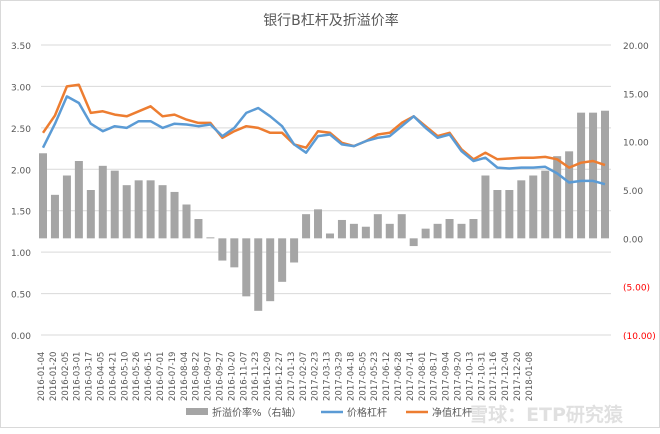 This screenshot has width=660, height=434. Describe the element at coordinates (113, 376) in the screenshot. I see `x-tick-label: 2016-04-21` at that location.